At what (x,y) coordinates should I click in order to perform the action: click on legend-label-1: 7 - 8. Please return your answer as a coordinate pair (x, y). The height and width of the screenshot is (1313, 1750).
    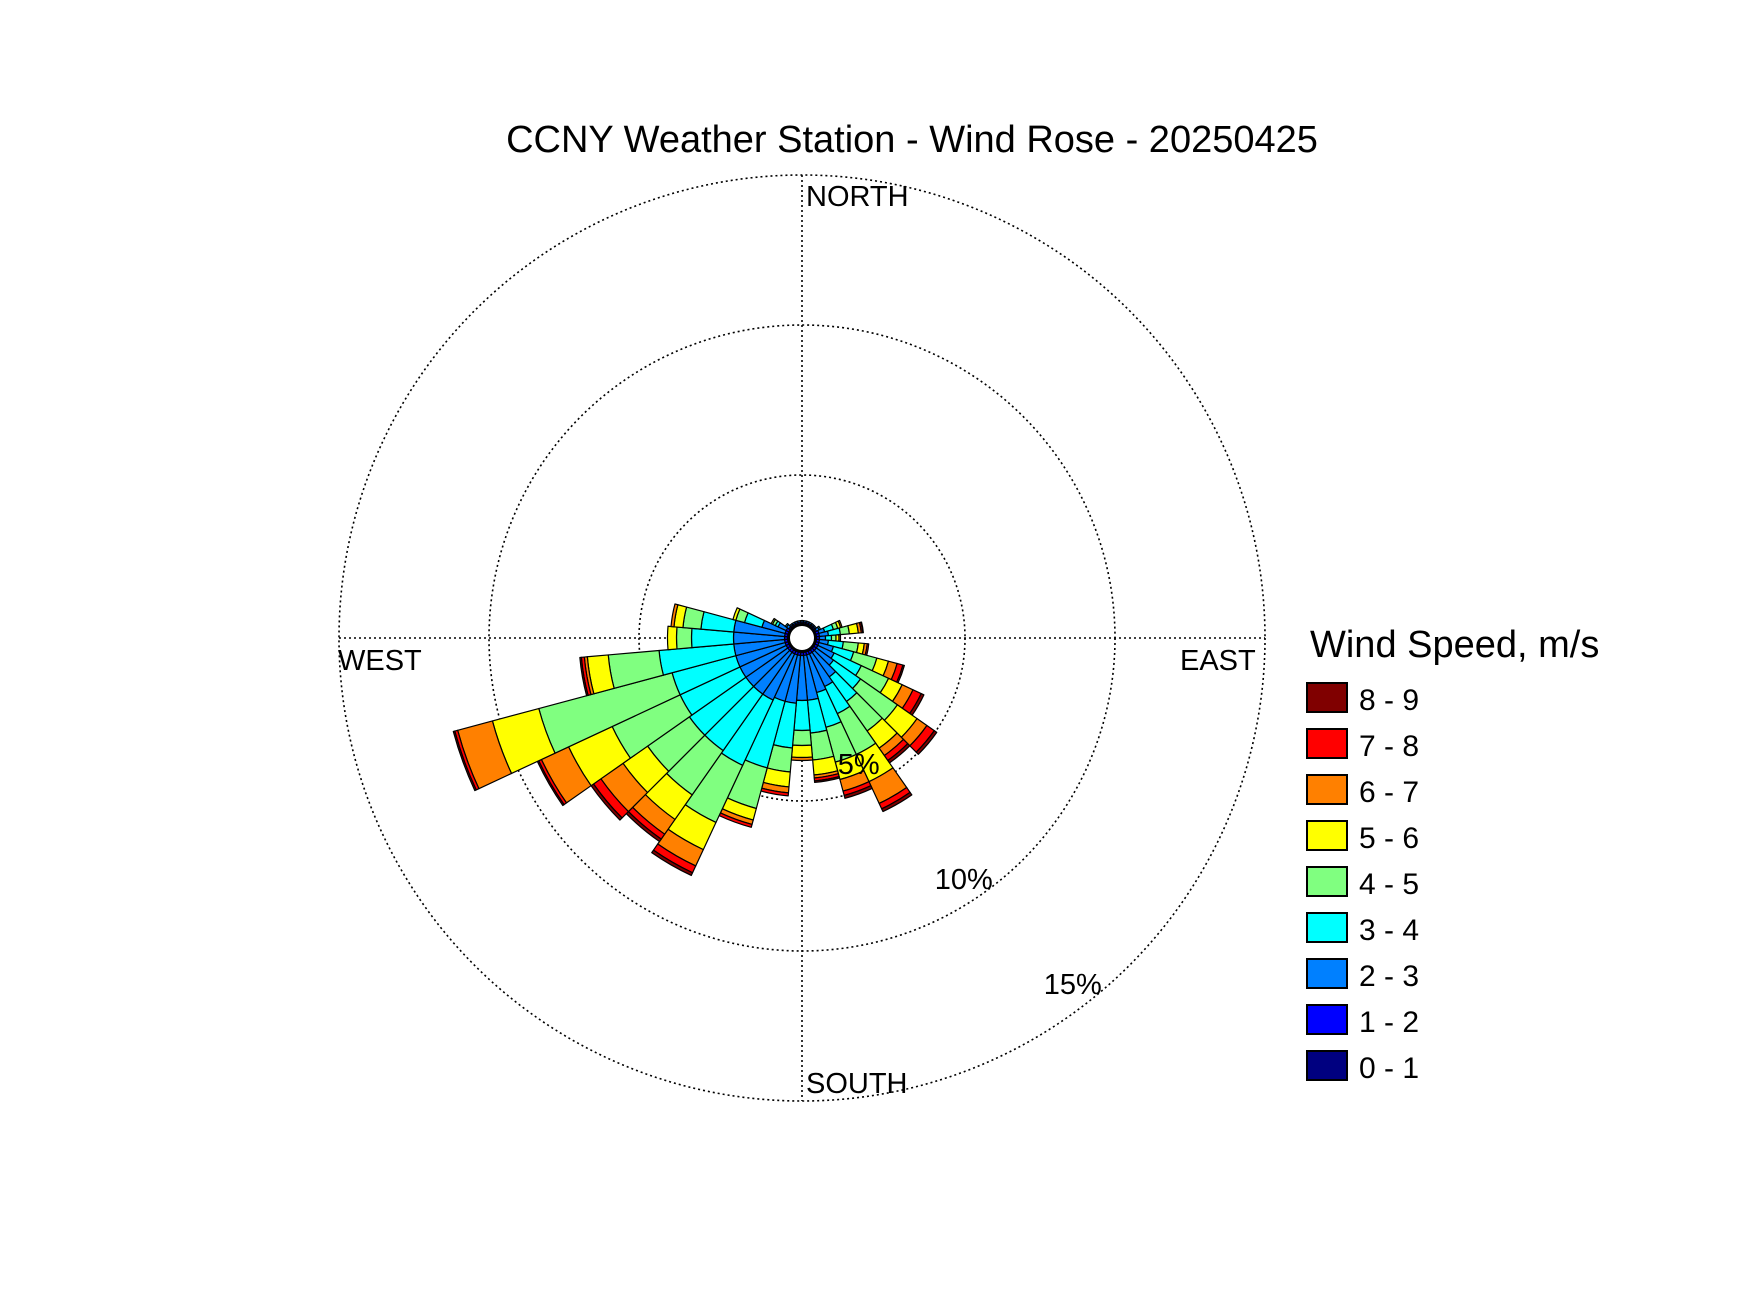
    Looking at the image, I should click on (1389, 746).